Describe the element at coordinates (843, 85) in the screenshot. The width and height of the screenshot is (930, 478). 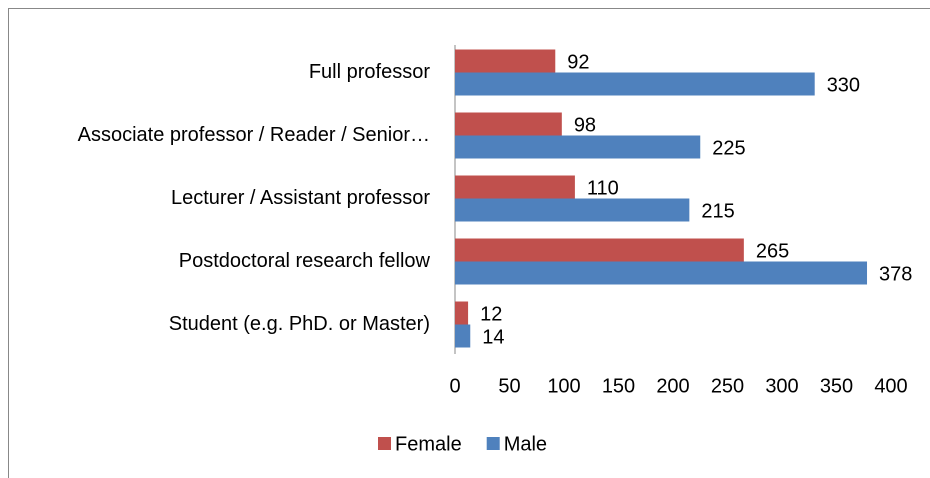
I see `data-label: 330` at that location.